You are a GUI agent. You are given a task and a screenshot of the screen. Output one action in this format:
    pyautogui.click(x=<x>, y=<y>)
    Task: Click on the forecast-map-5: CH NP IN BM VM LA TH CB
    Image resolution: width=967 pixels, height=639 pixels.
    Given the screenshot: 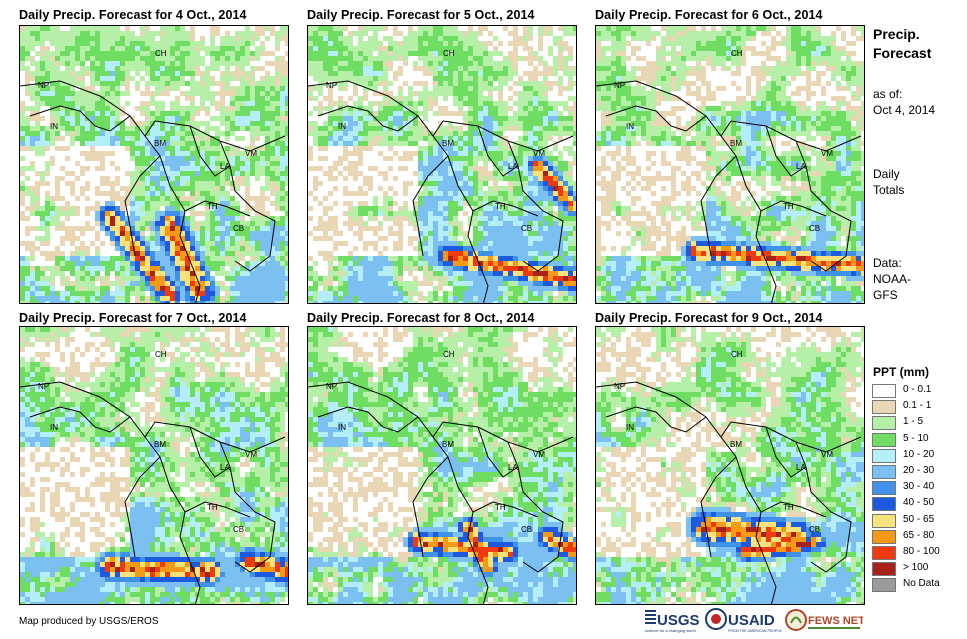 What is the action you would take?
    pyautogui.click(x=442, y=465)
    